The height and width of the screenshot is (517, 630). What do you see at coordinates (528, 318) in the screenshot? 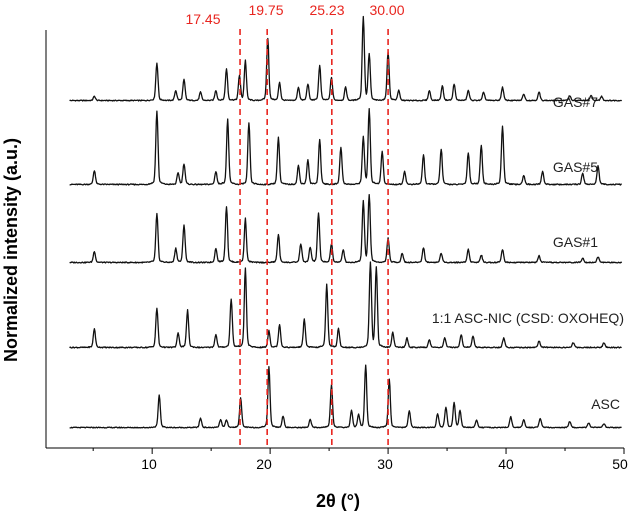
I see `series-label-asc-nic: 1:1 ASC-NIC (CSD: OXOHEQ)` at bounding box center [528, 318].